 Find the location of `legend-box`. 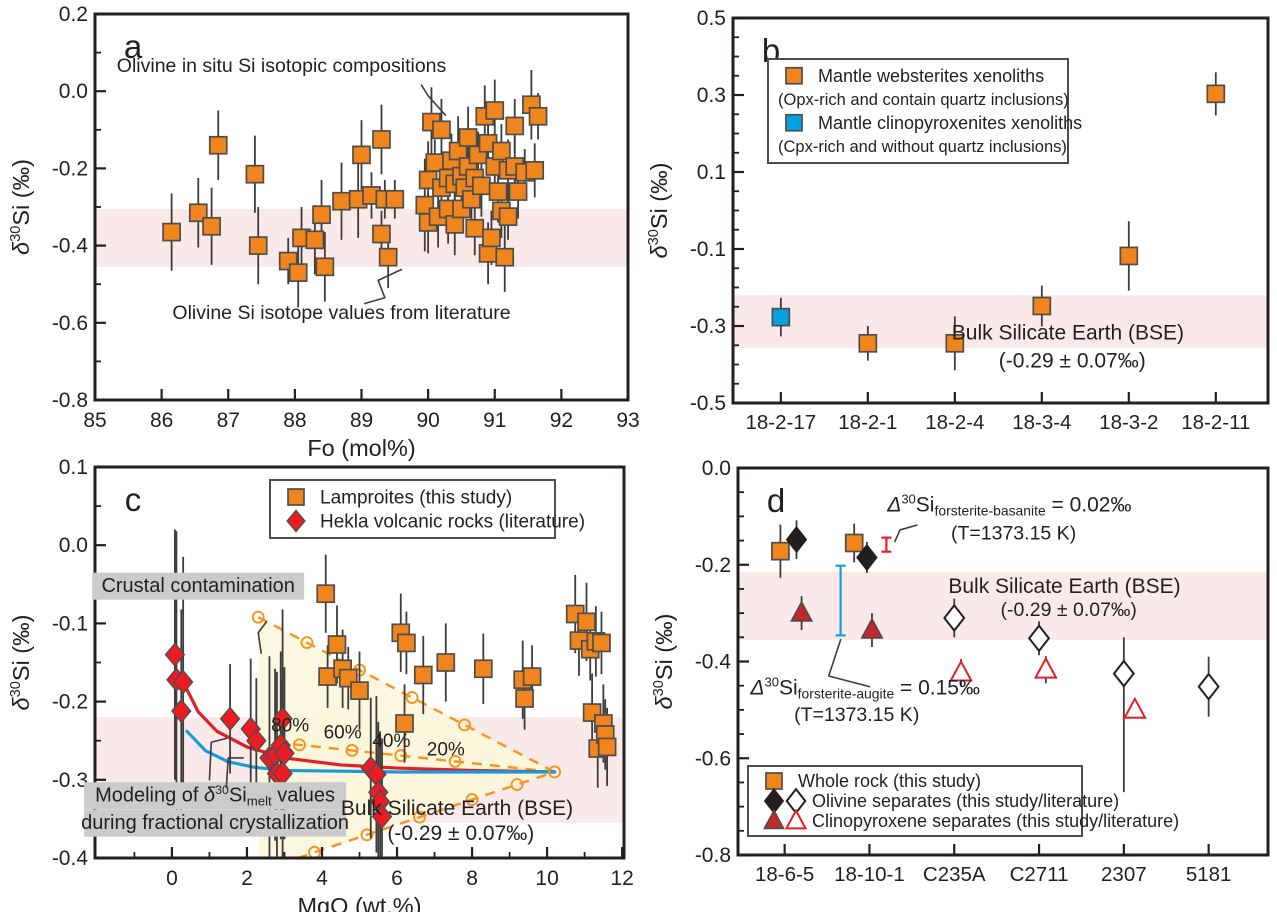

legend-box is located at coordinates (412, 509).